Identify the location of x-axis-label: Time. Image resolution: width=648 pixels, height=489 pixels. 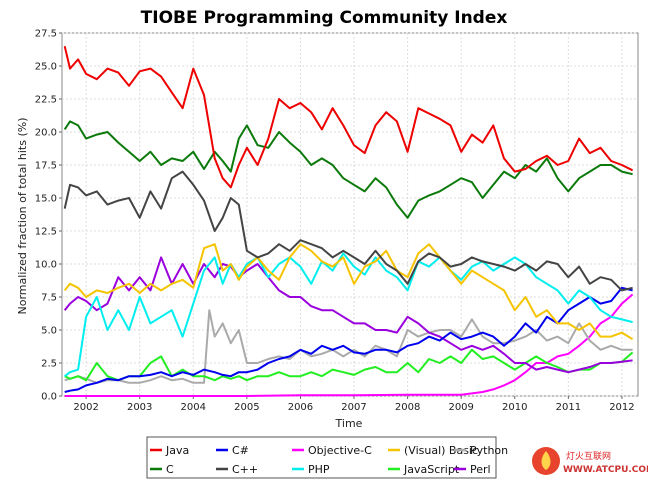
(349, 423).